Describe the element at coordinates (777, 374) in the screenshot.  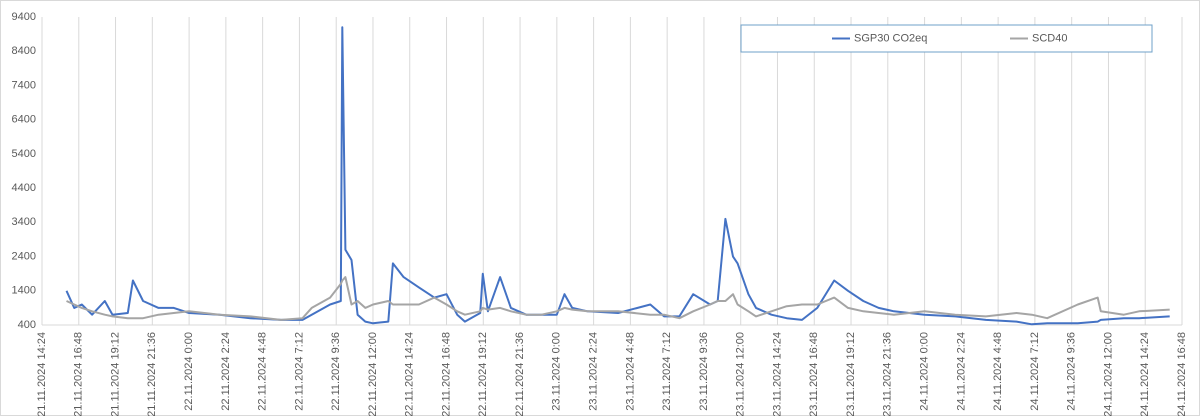
I see `x-tick-label: 23.11.2024 14:24` at that location.